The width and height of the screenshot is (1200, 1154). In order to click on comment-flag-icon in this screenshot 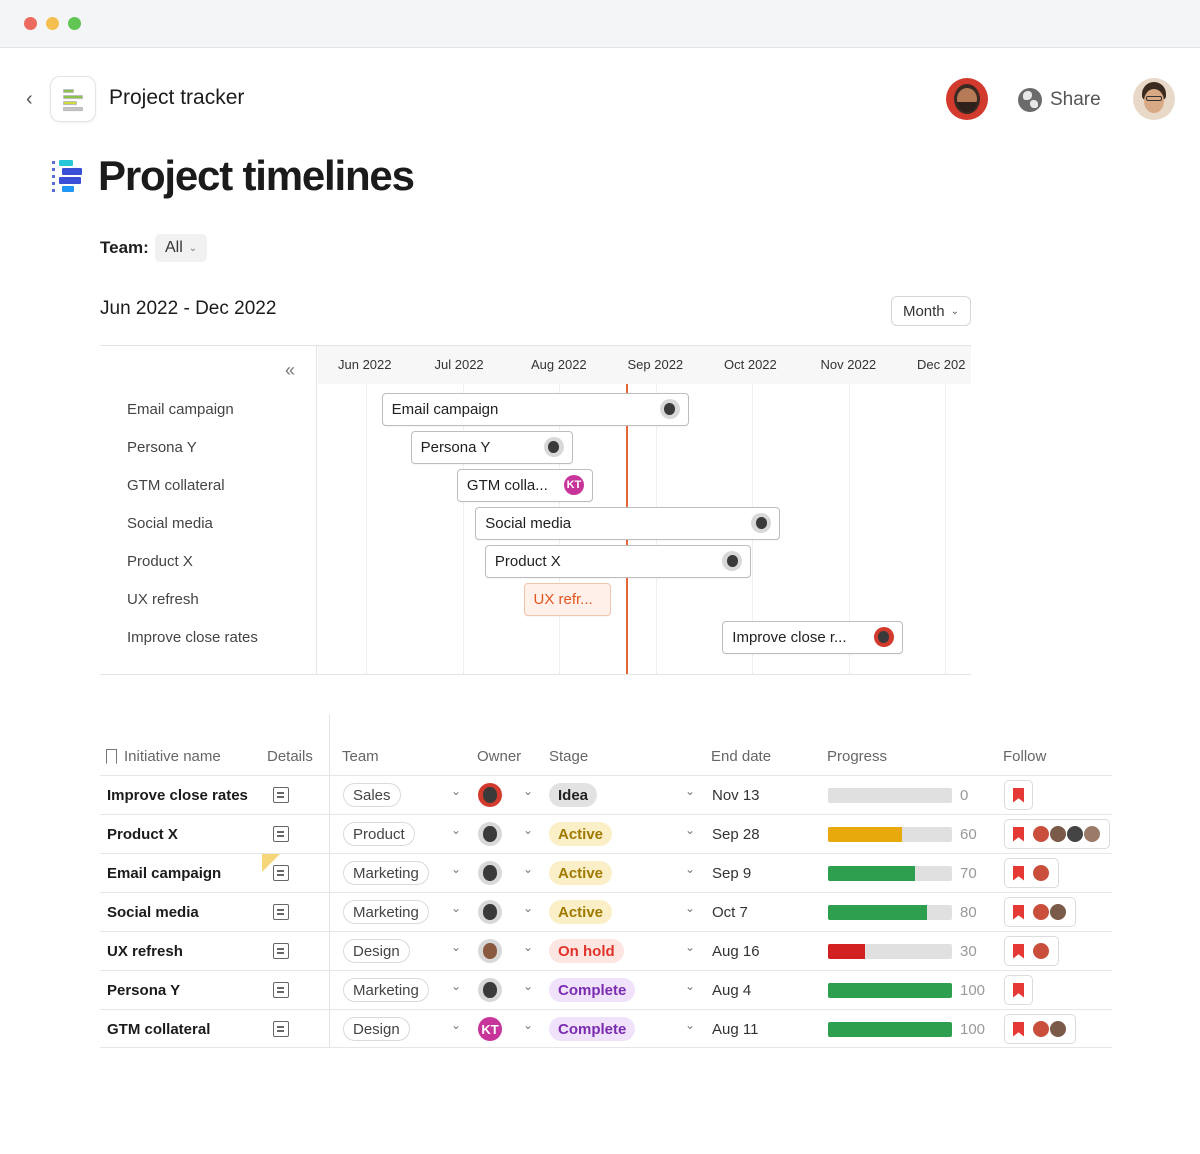, I will do `click(271, 863)`.